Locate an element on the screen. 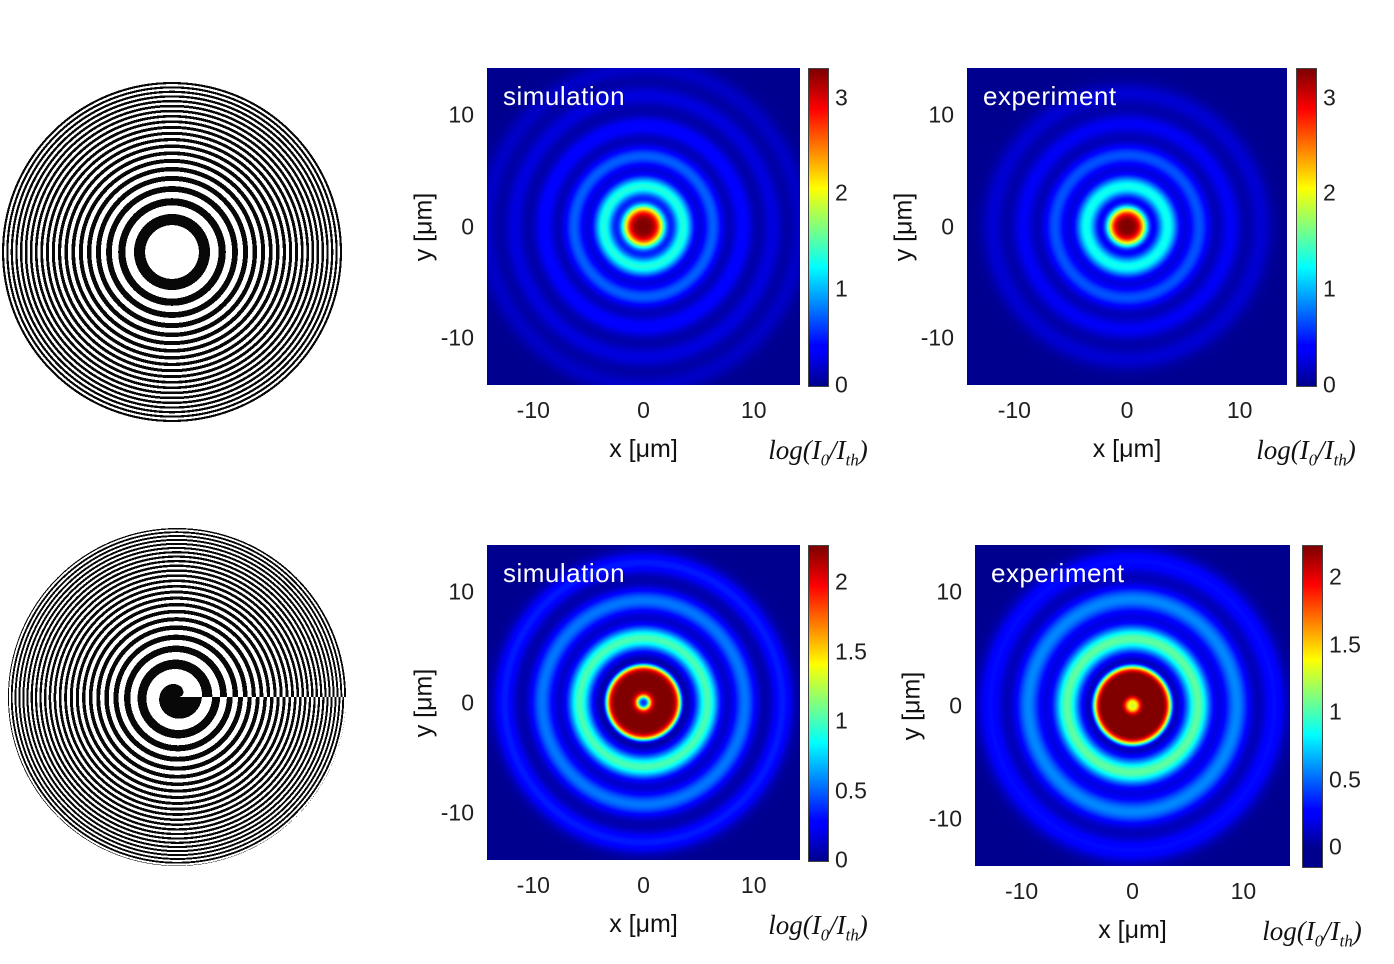 This screenshot has width=1394, height=964. fresnel-zone-plate-image is located at coordinates (172, 252).